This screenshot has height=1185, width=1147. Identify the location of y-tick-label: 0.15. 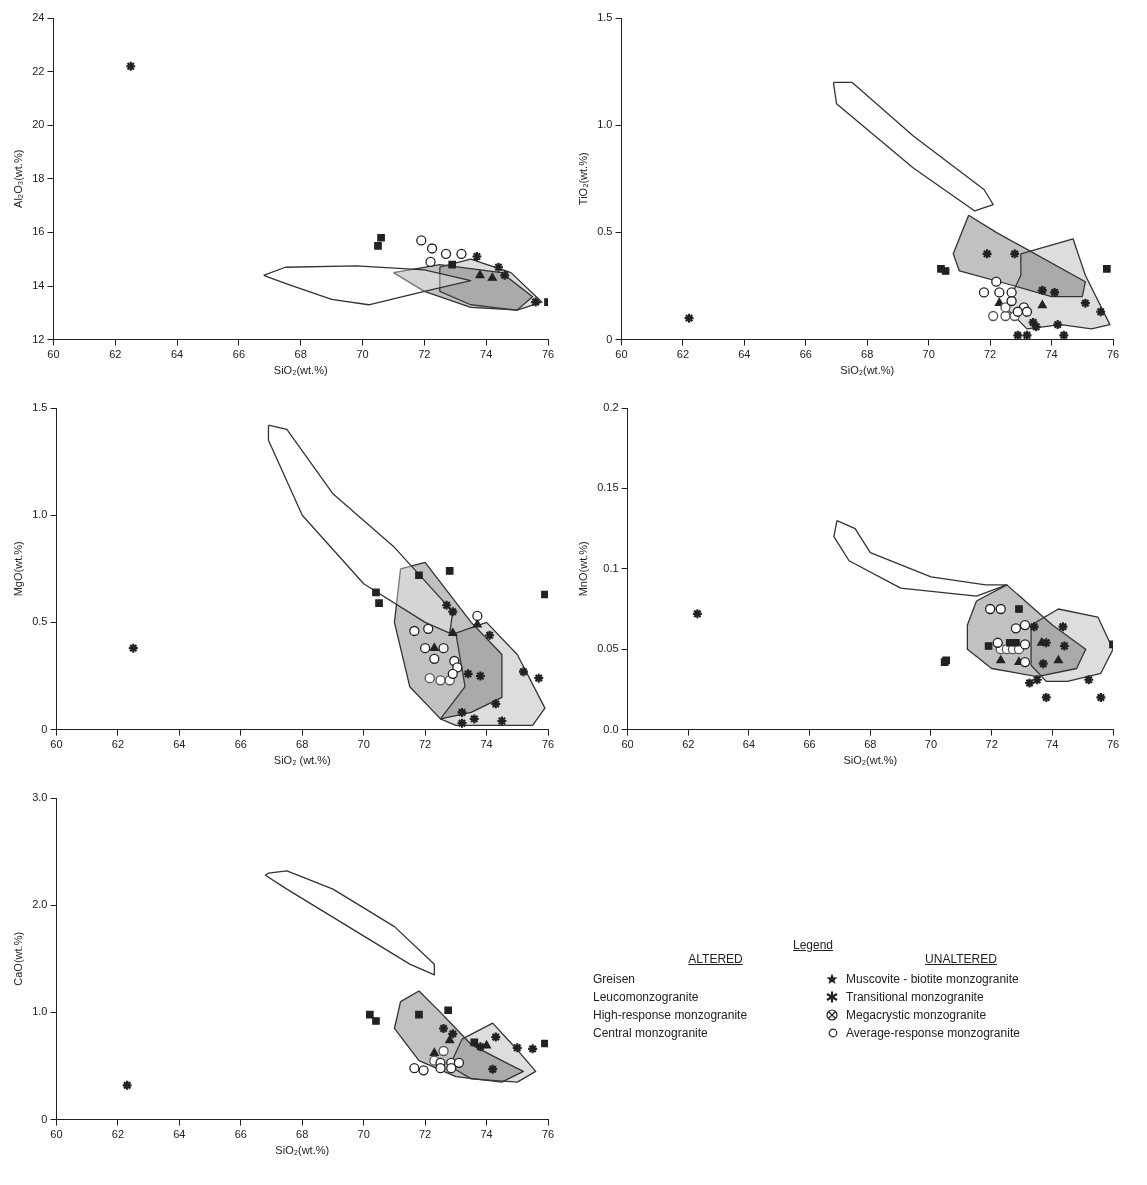
(608, 487).